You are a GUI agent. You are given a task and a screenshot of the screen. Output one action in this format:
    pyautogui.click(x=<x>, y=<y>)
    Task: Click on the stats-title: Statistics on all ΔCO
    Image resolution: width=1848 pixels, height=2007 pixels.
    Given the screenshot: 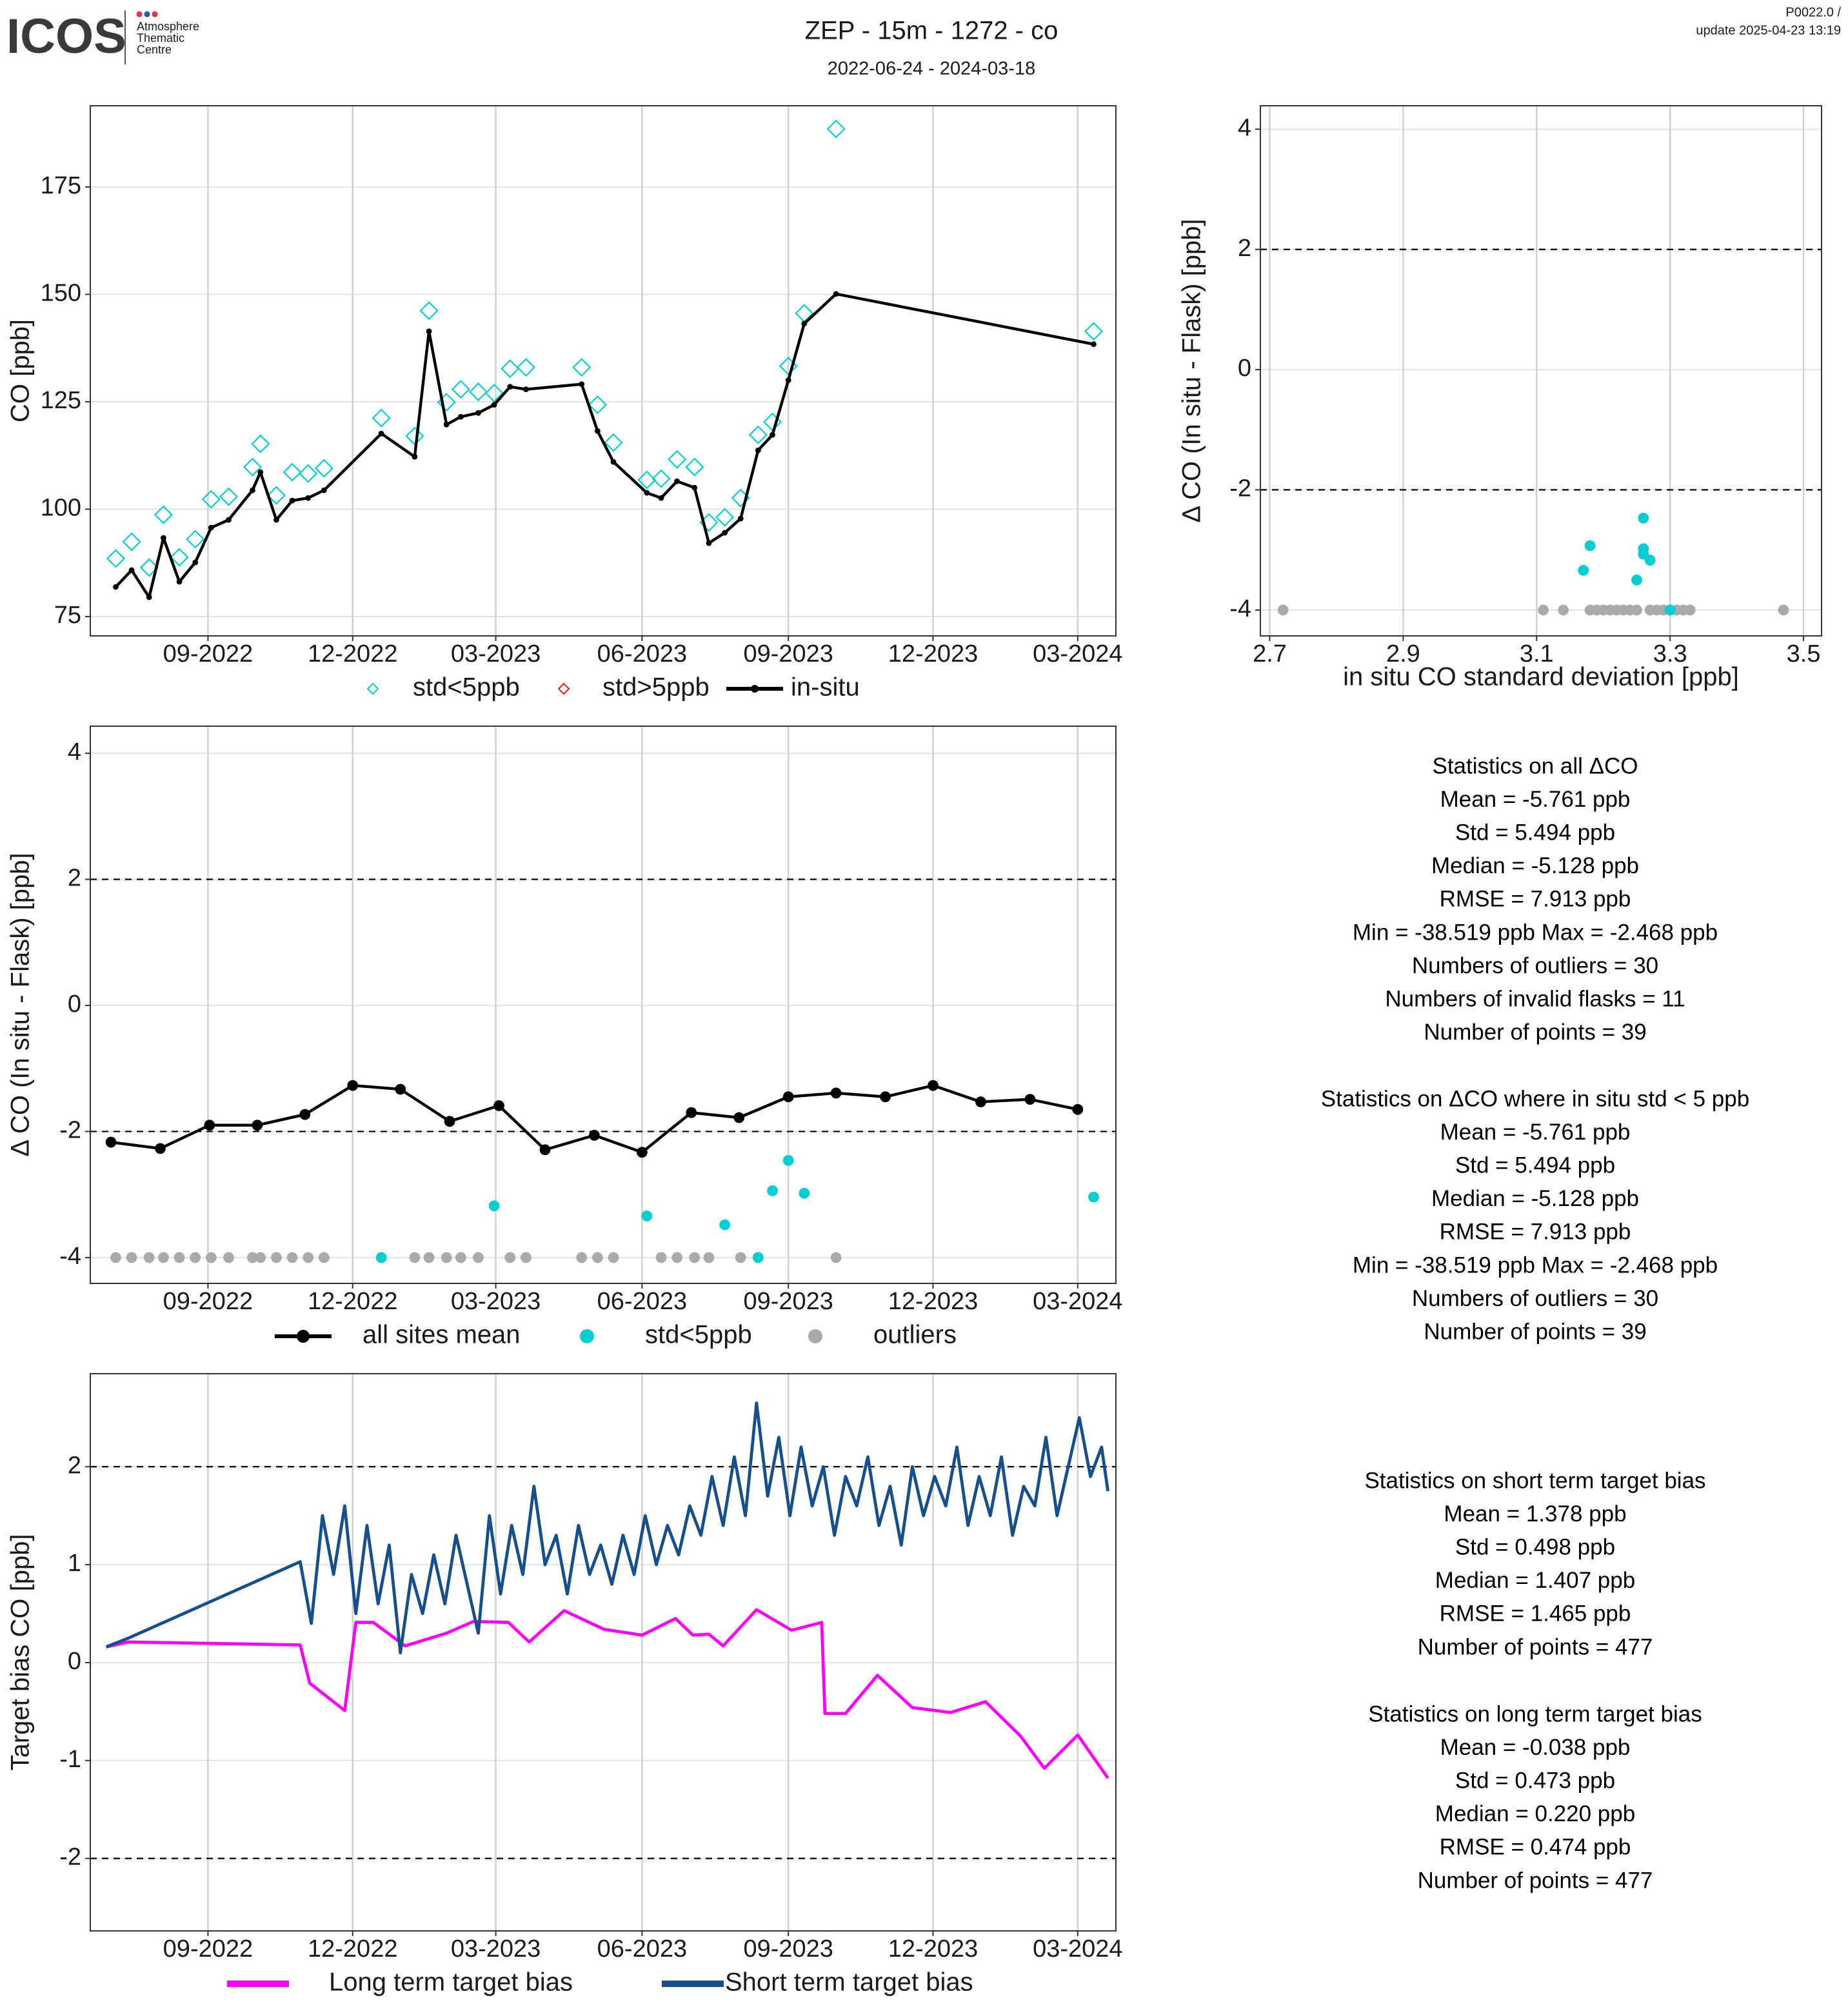 What is the action you would take?
    pyautogui.click(x=1535, y=766)
    